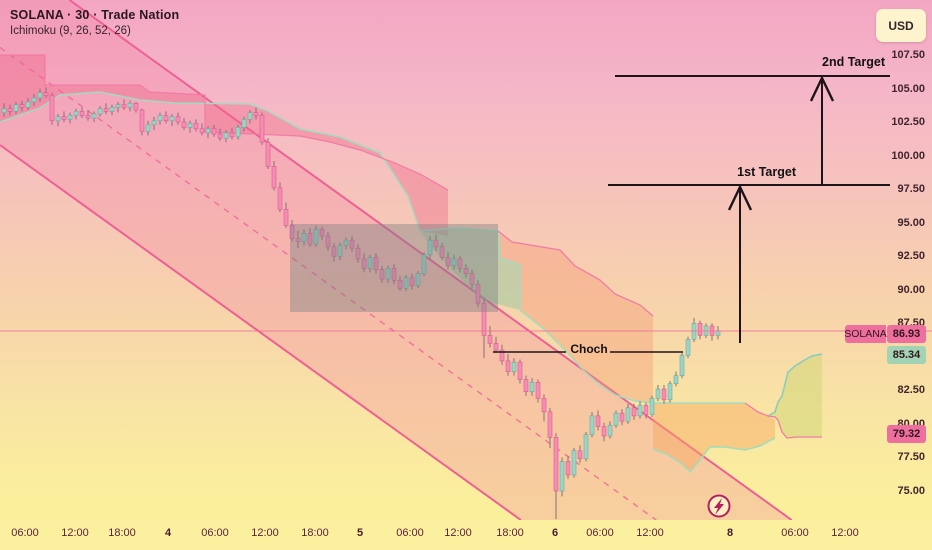 The height and width of the screenshot is (550, 932). What do you see at coordinates (168, 533) in the screenshot?
I see `date-tick: 4` at bounding box center [168, 533].